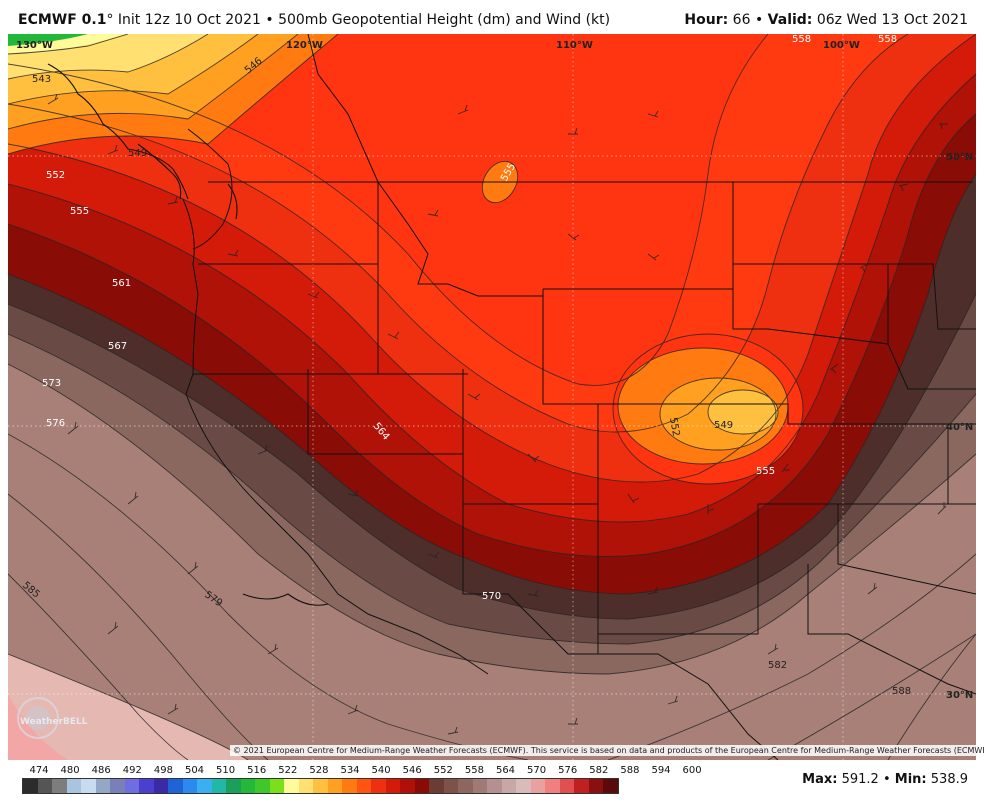 The width and height of the screenshot is (984, 808). I want to click on colorbar-tick-label: 558, so click(474, 770).